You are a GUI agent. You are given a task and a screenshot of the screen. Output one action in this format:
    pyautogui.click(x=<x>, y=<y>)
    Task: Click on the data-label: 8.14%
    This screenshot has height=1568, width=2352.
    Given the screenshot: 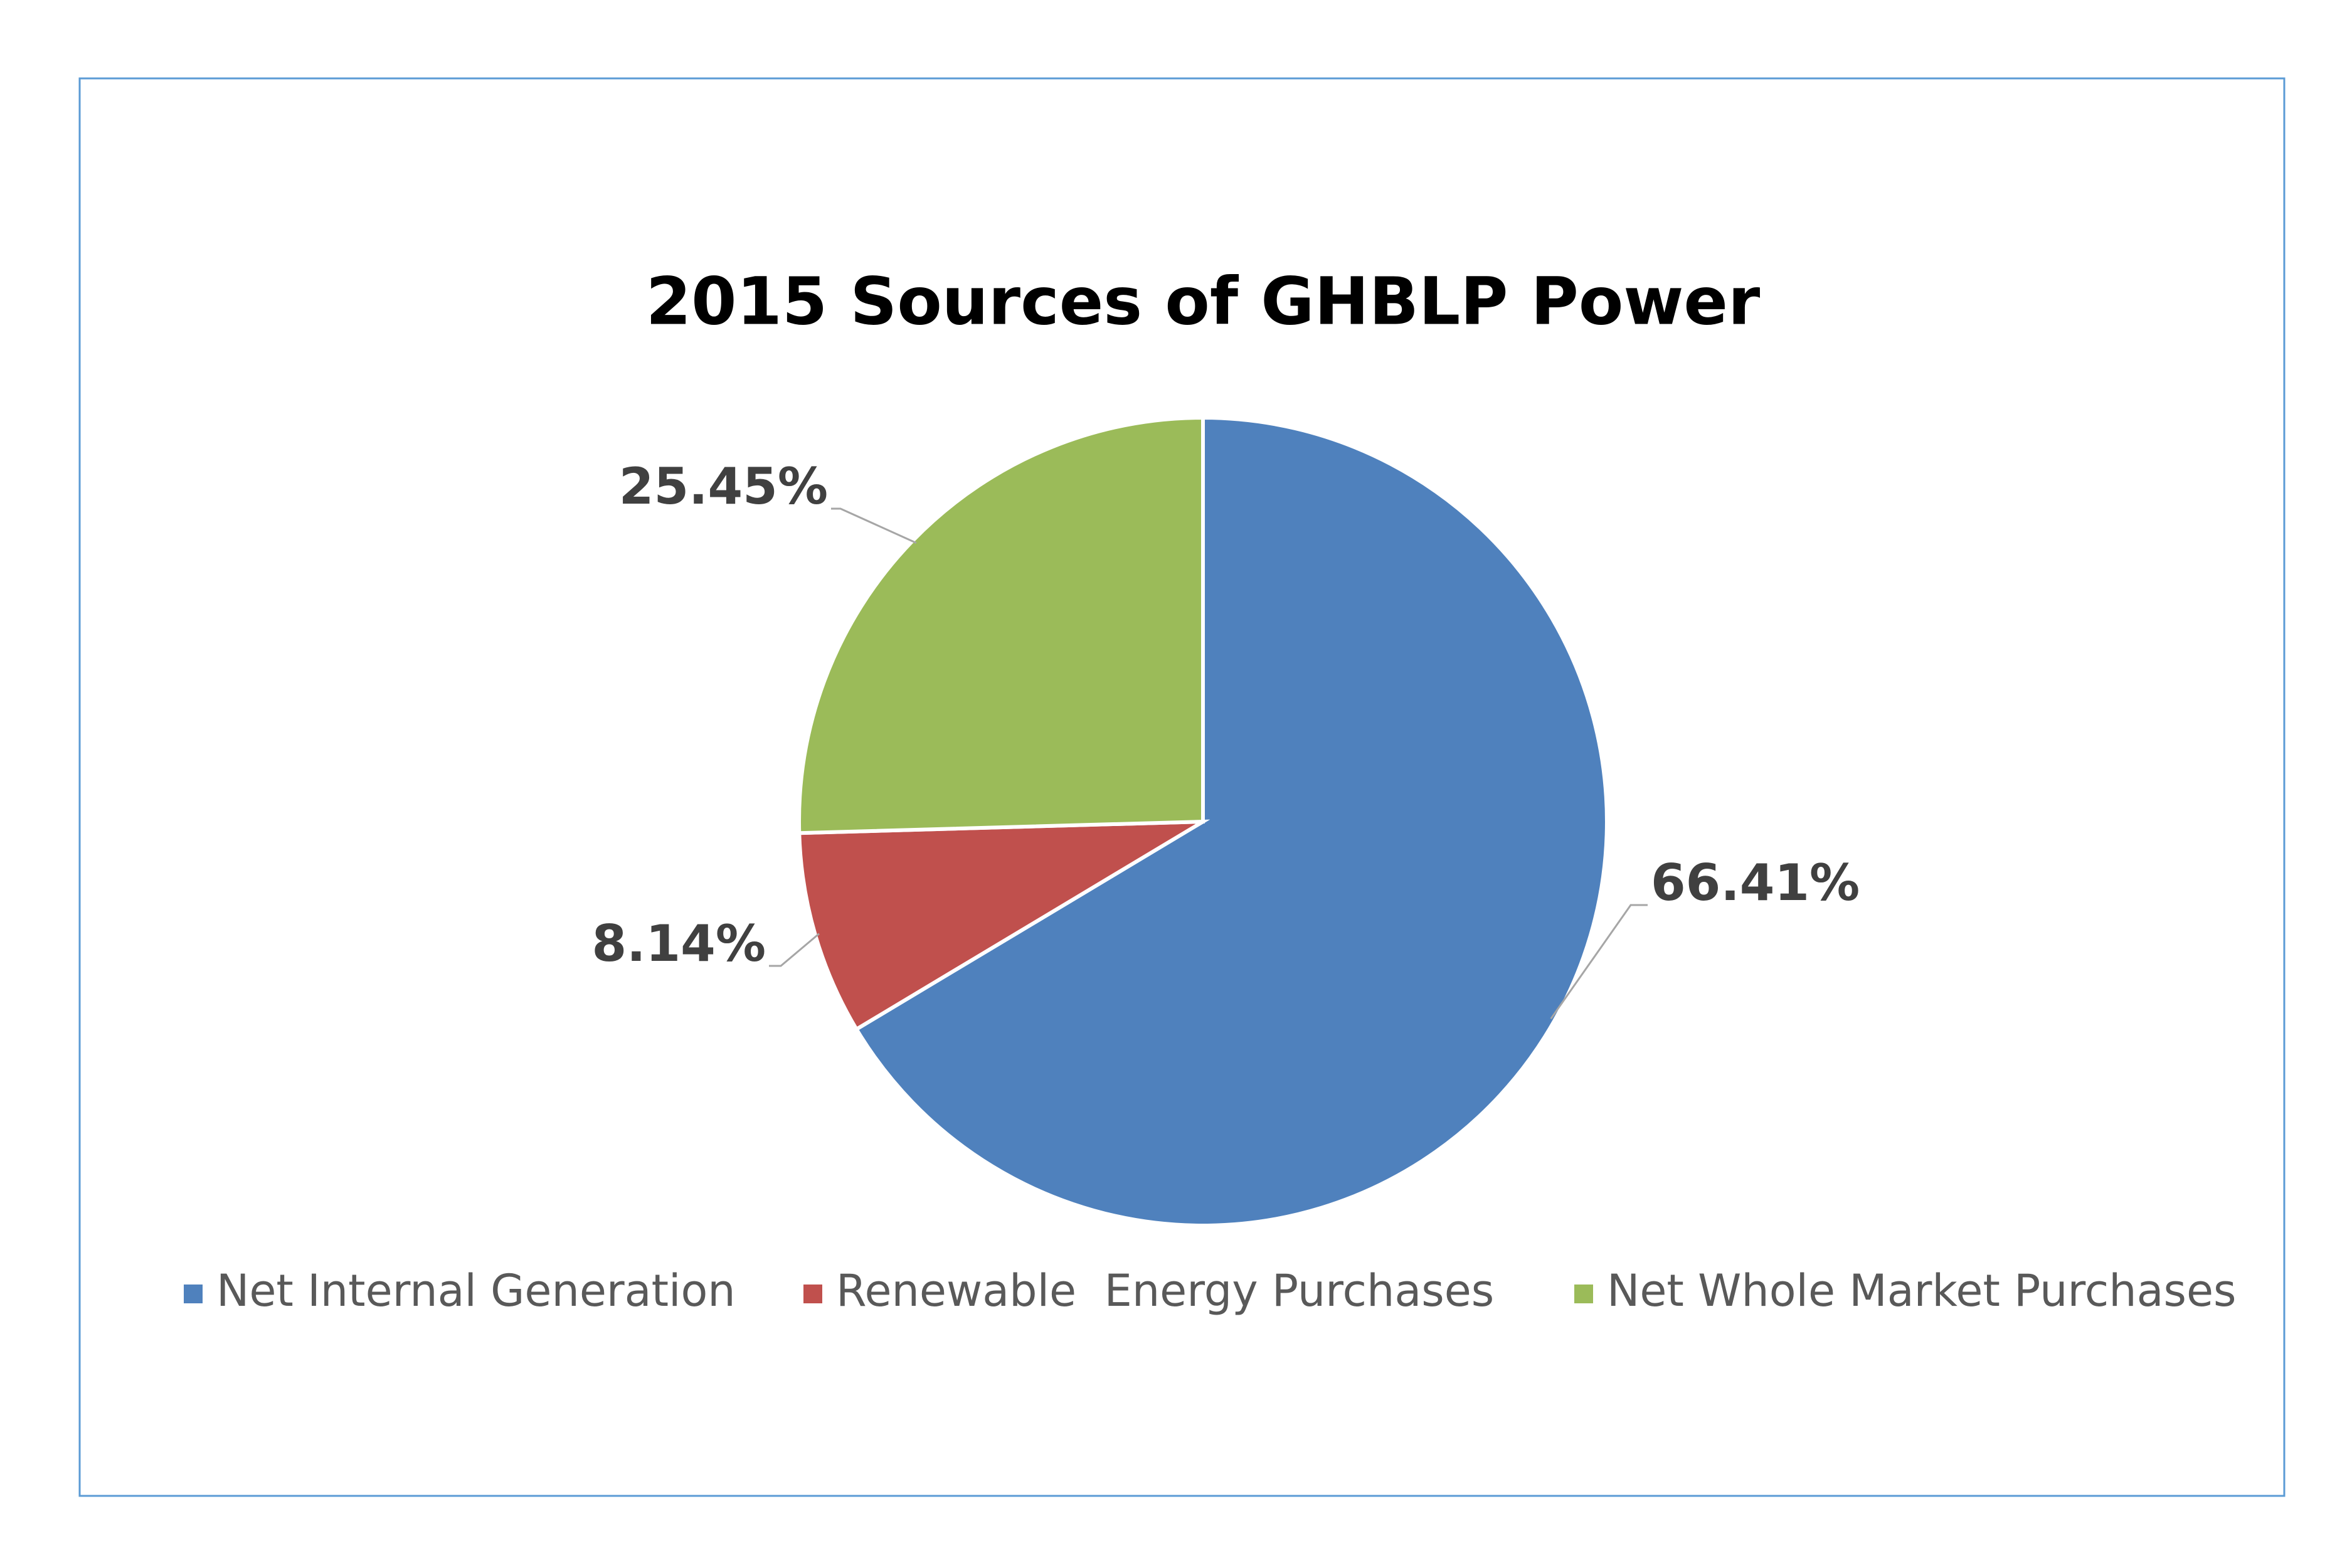 What is the action you would take?
    pyautogui.click(x=678, y=944)
    